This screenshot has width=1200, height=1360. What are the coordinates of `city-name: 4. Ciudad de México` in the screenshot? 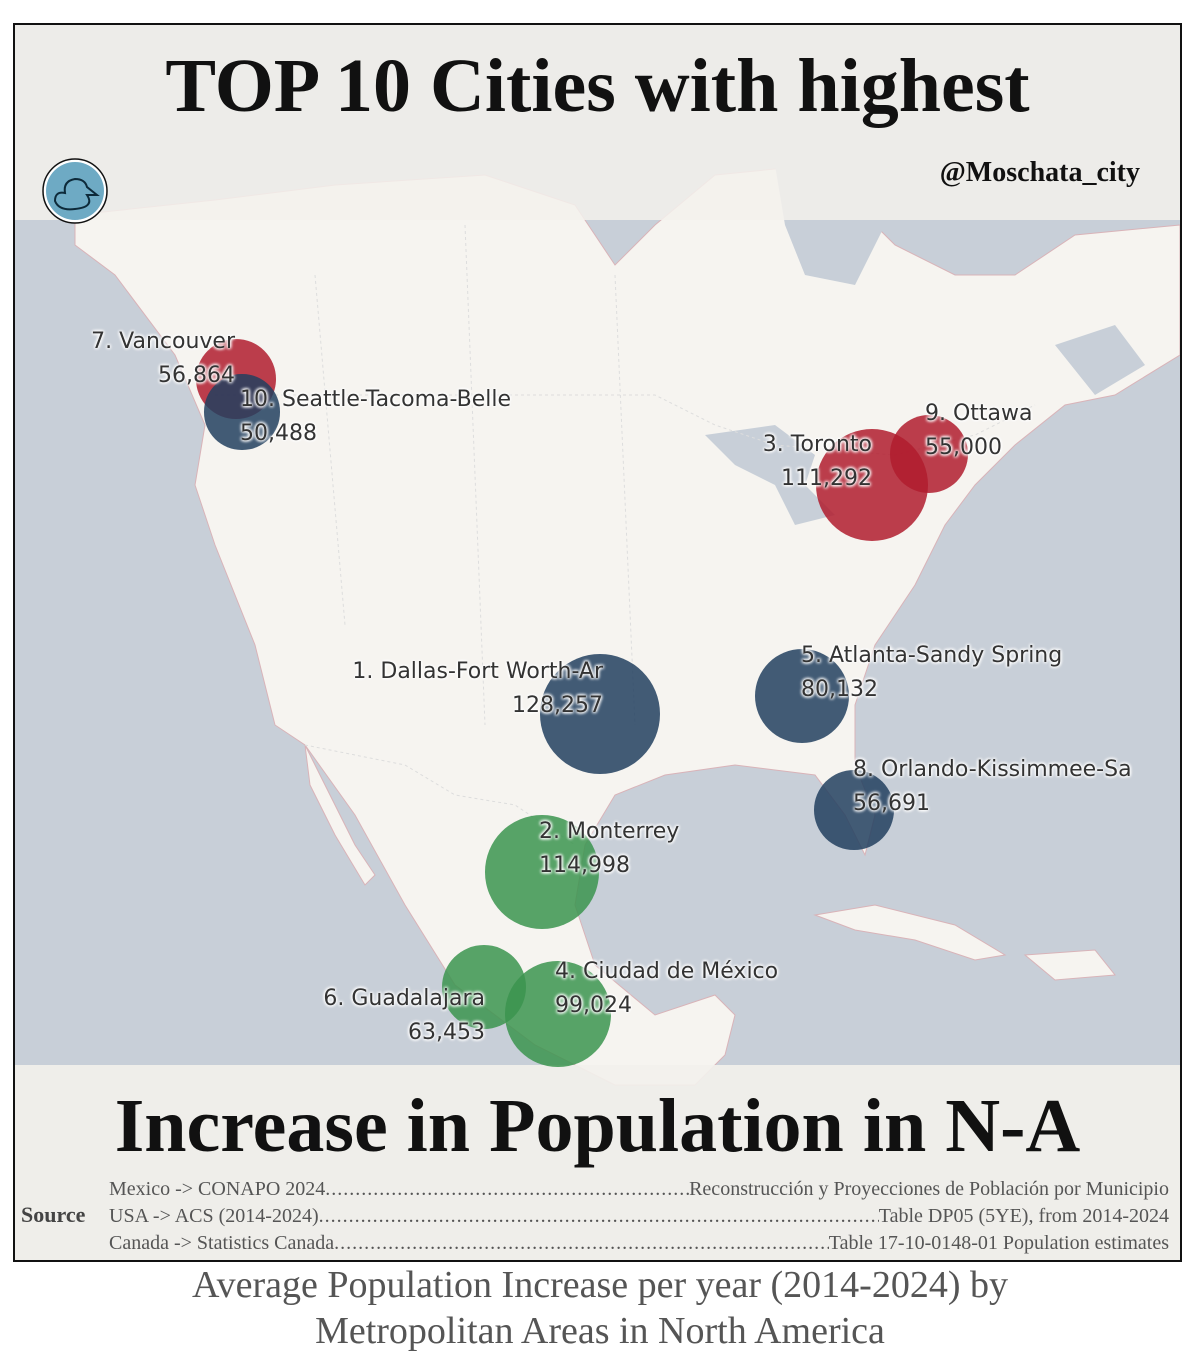 It's located at (667, 971).